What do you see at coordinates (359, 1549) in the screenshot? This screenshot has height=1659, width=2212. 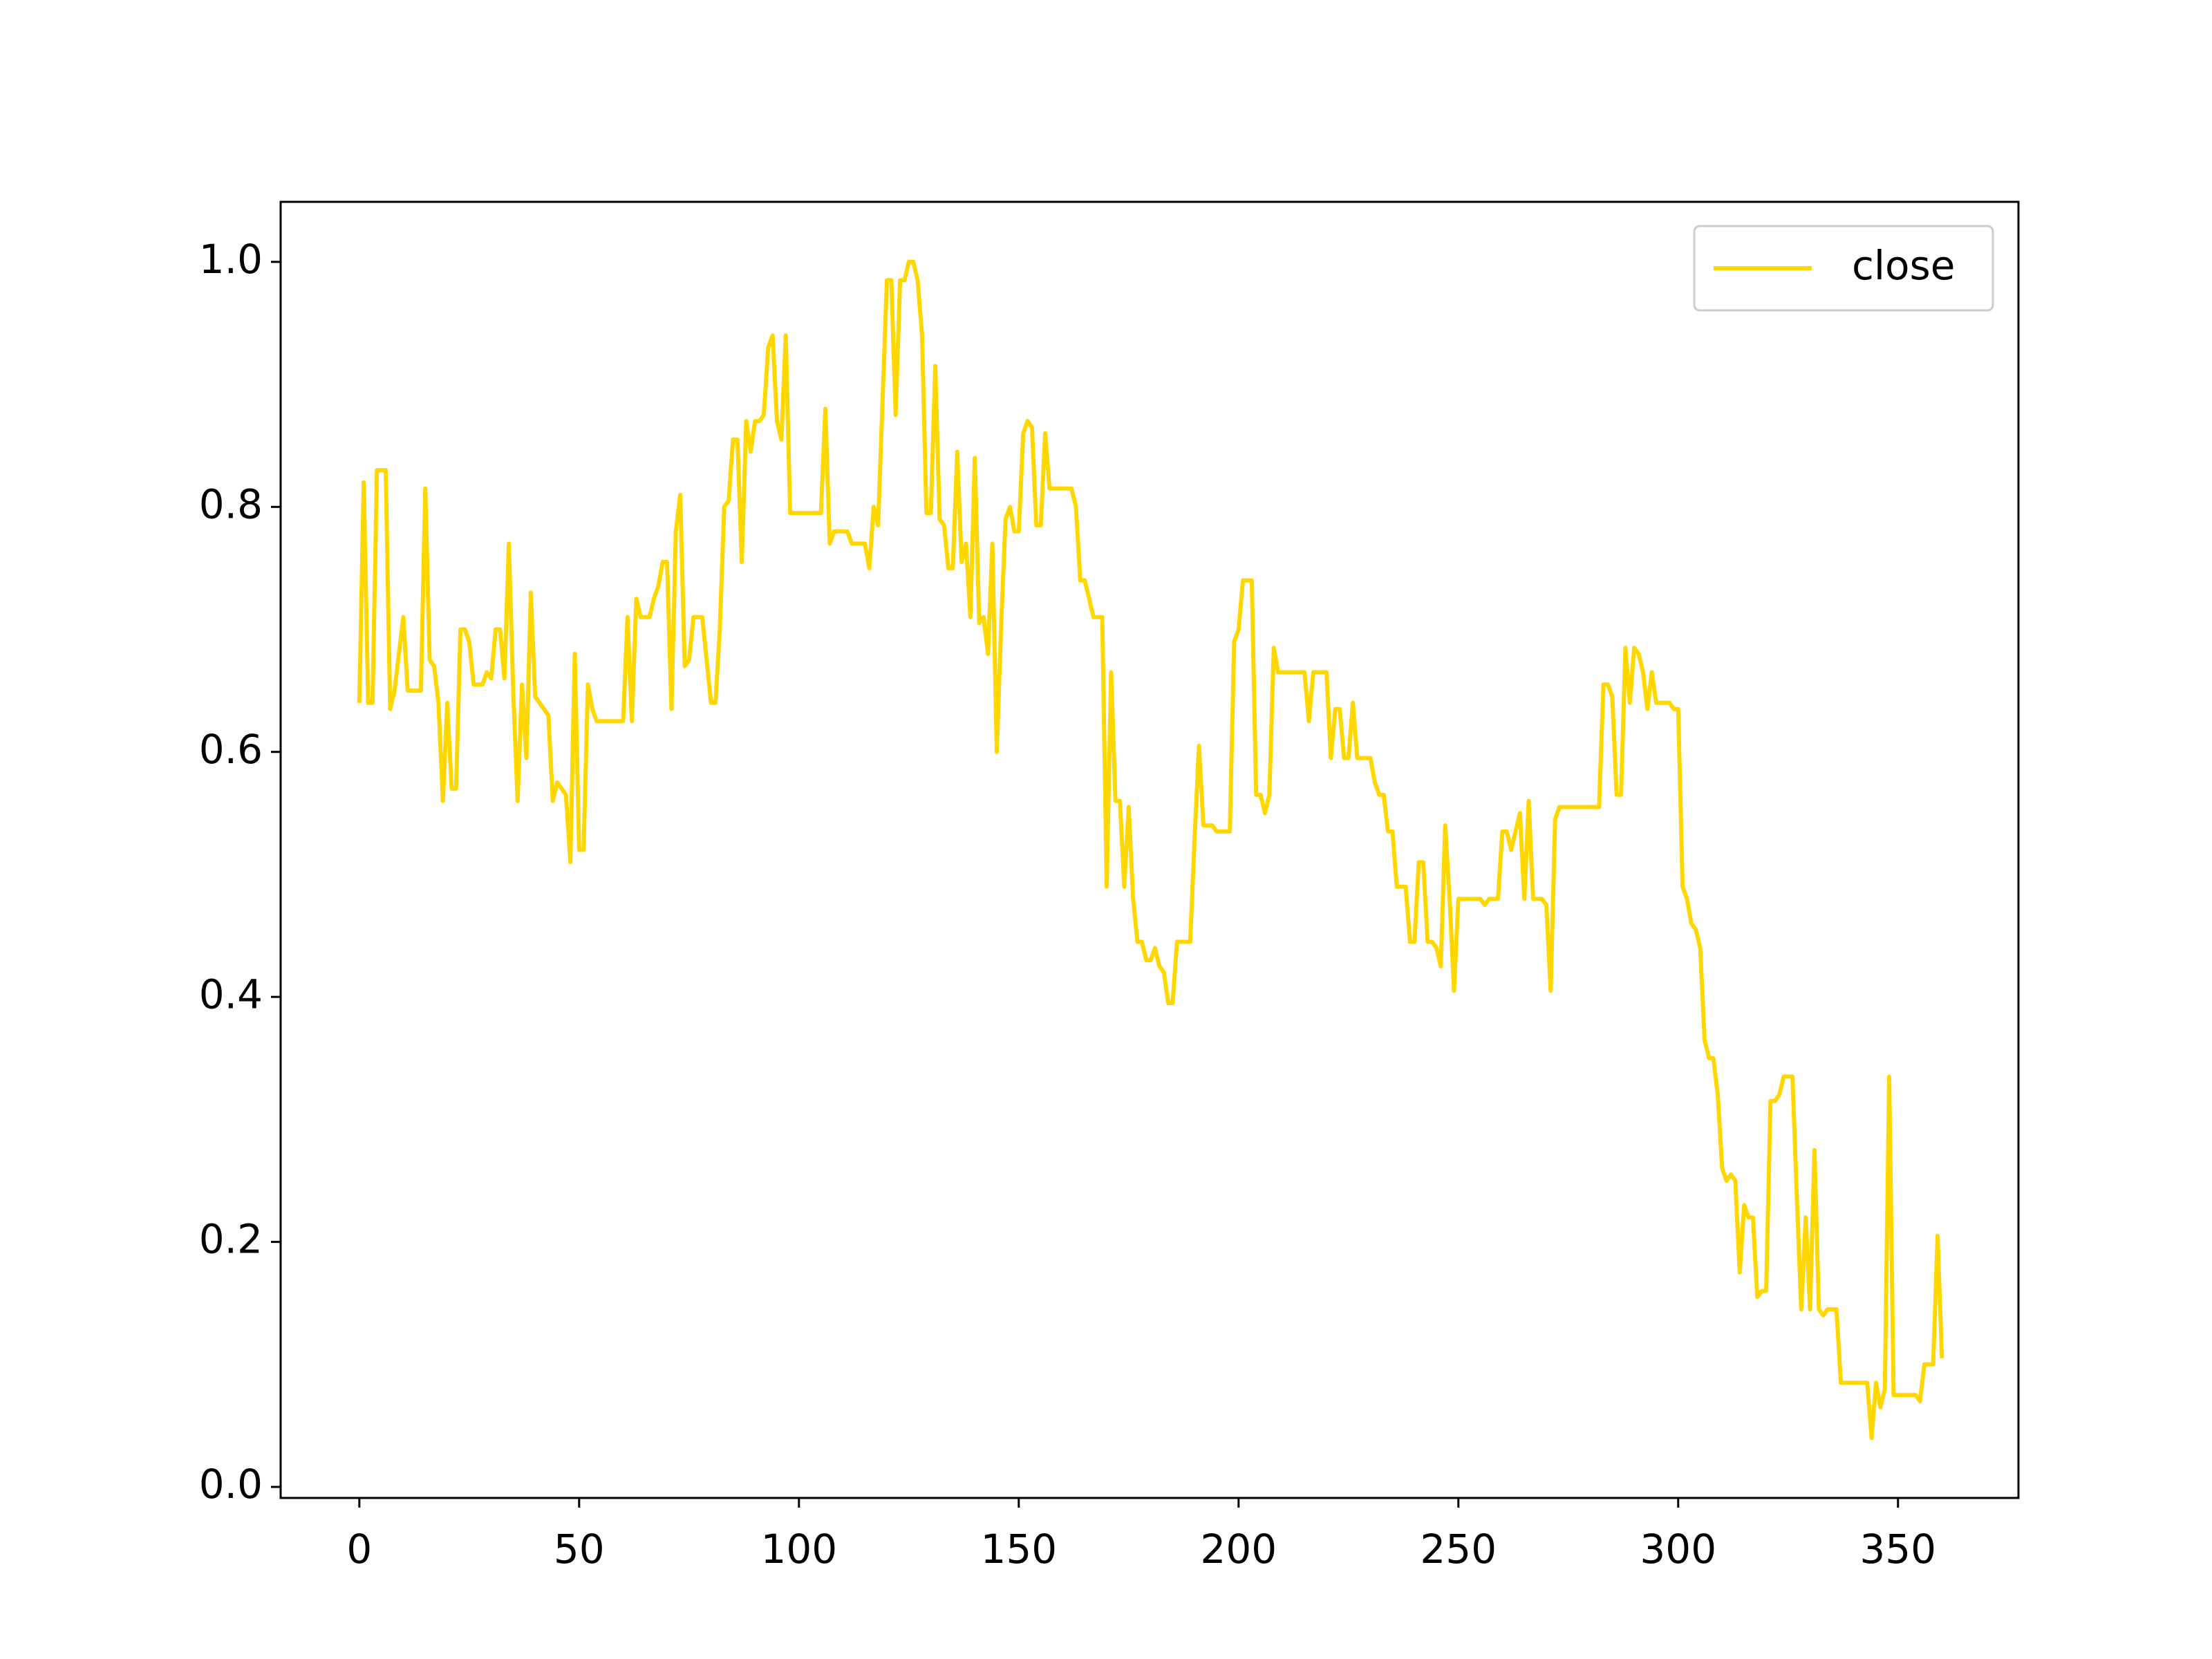 I see `x-tick-label: 0` at bounding box center [359, 1549].